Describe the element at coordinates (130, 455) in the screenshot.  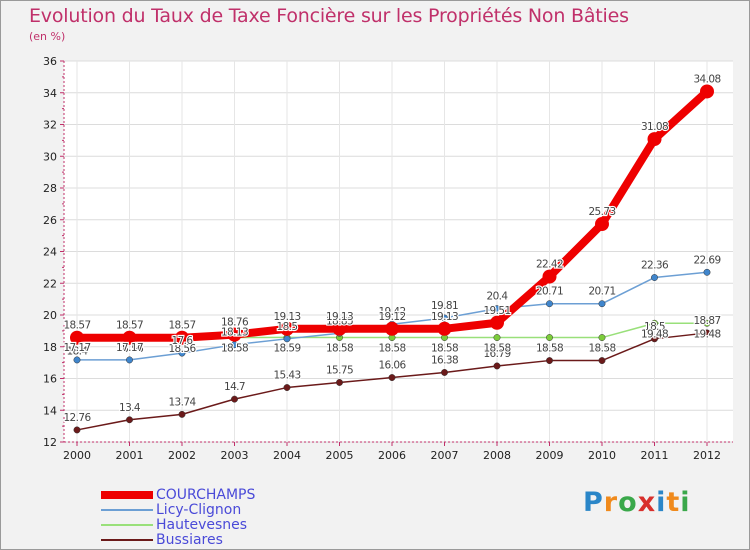
I see `x-tick-label-2001: 2001` at that location.